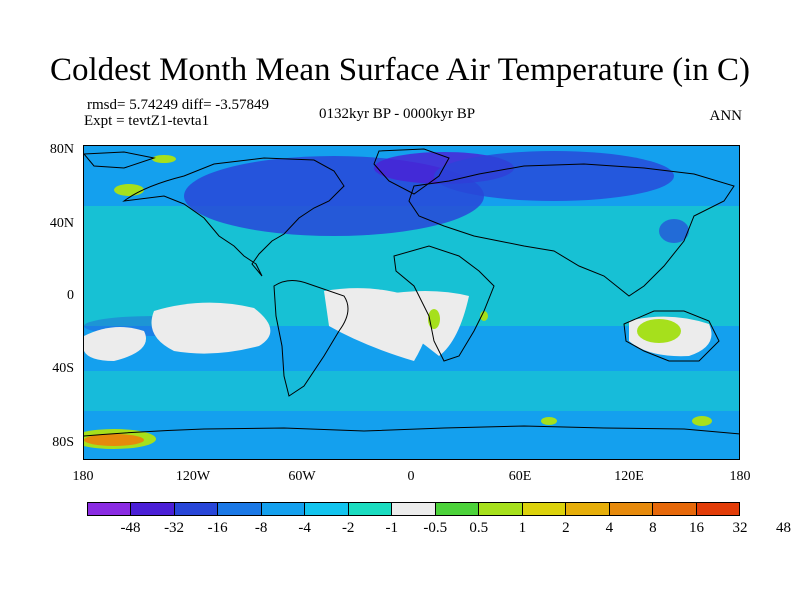 This screenshot has height=600, width=800. I want to click on lon-label-60e: 60E, so click(520, 476).